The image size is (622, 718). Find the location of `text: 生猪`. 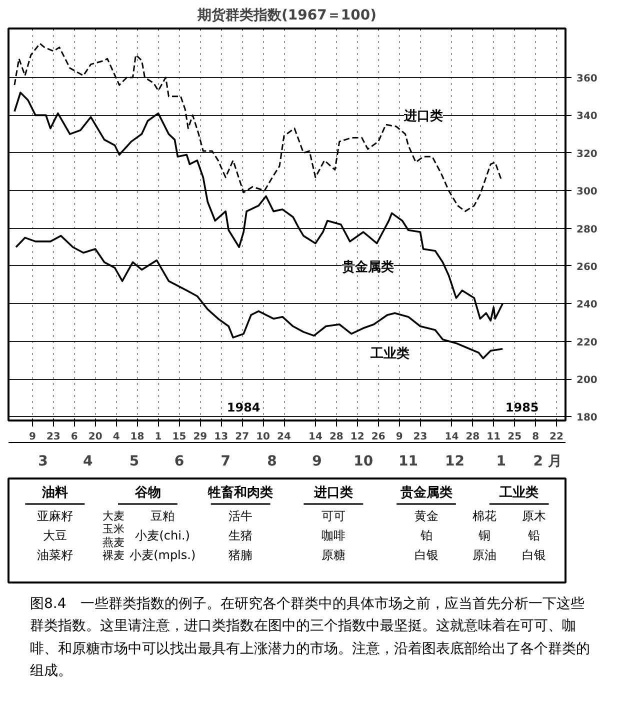

text: 生猪 is located at coordinates (240, 535).